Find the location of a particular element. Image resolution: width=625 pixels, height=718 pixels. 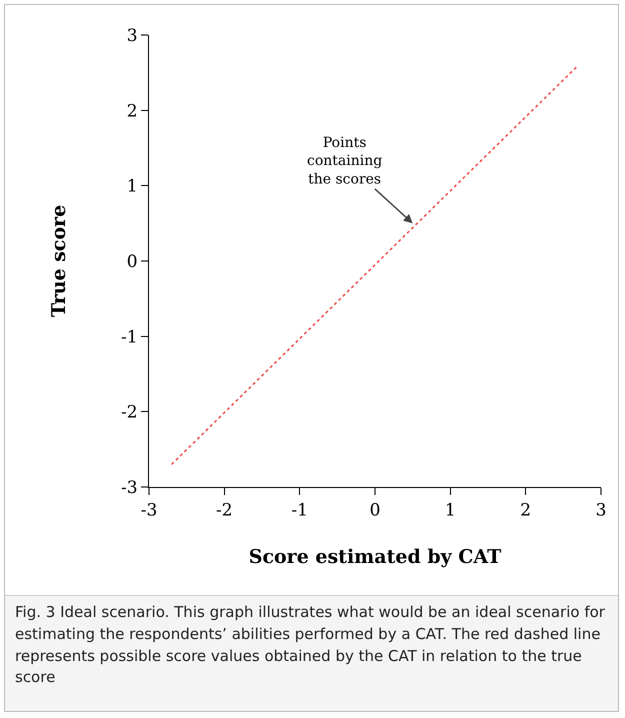

y-axis-title: True score is located at coordinates (59, 261).